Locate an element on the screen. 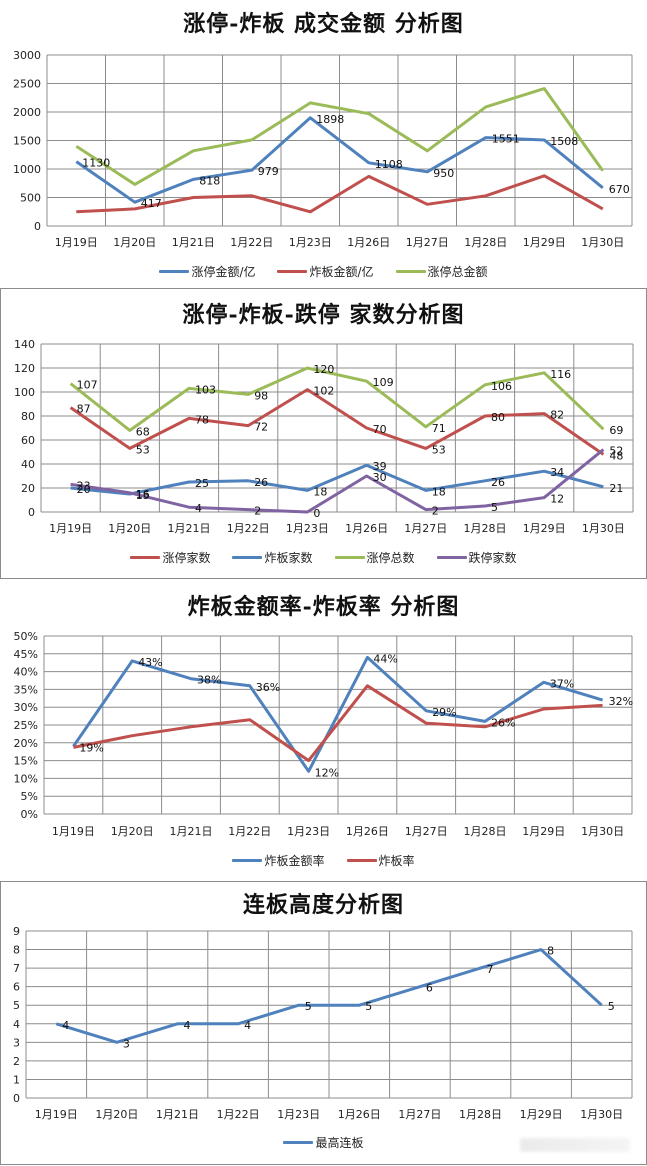 Image resolution: width=647 pixels, height=1166 pixels. y-tick-label: 60 is located at coordinates (28, 440).